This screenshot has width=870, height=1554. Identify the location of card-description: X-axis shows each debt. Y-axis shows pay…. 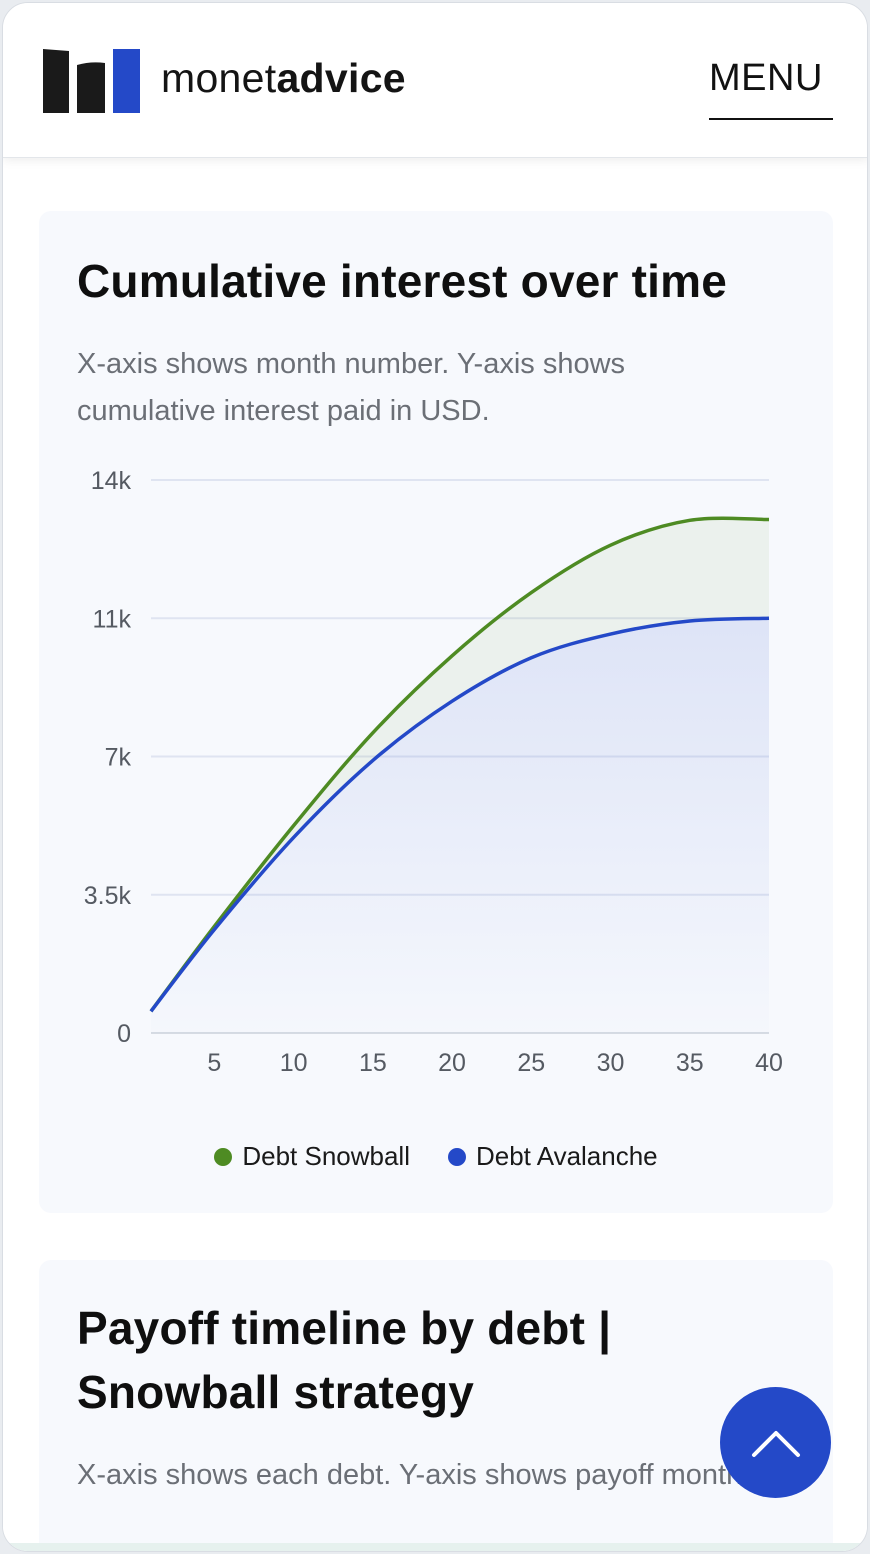
(414, 1475).